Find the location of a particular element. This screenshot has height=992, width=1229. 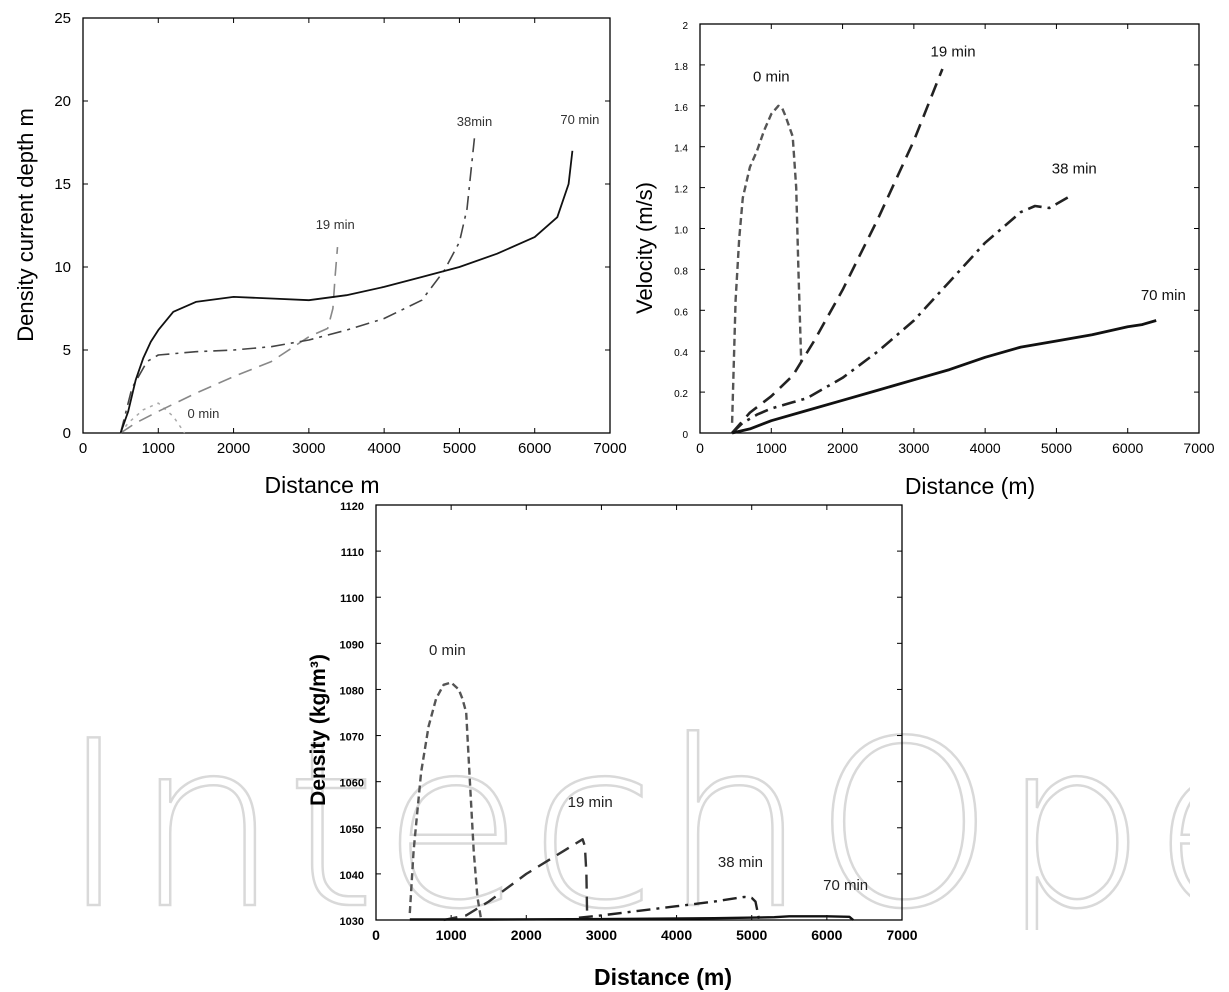

y-tick-label: 1100 is located at coordinates (352, 599).